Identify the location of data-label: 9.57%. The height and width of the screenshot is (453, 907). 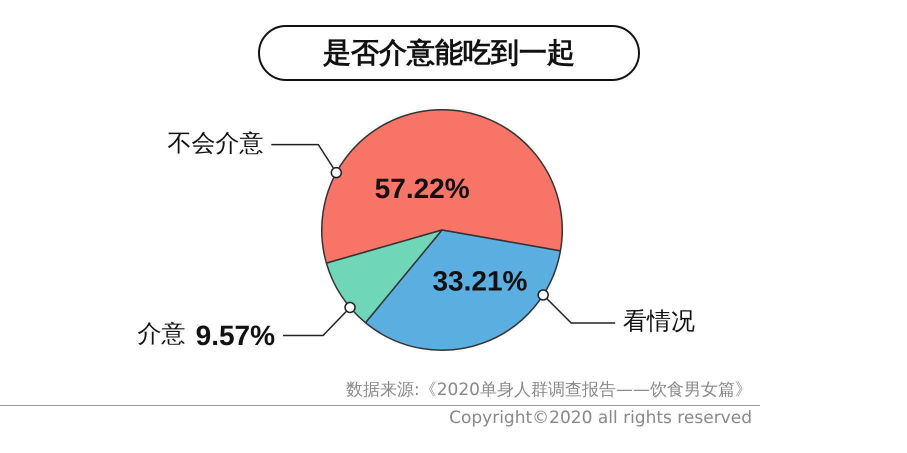
(236, 336).